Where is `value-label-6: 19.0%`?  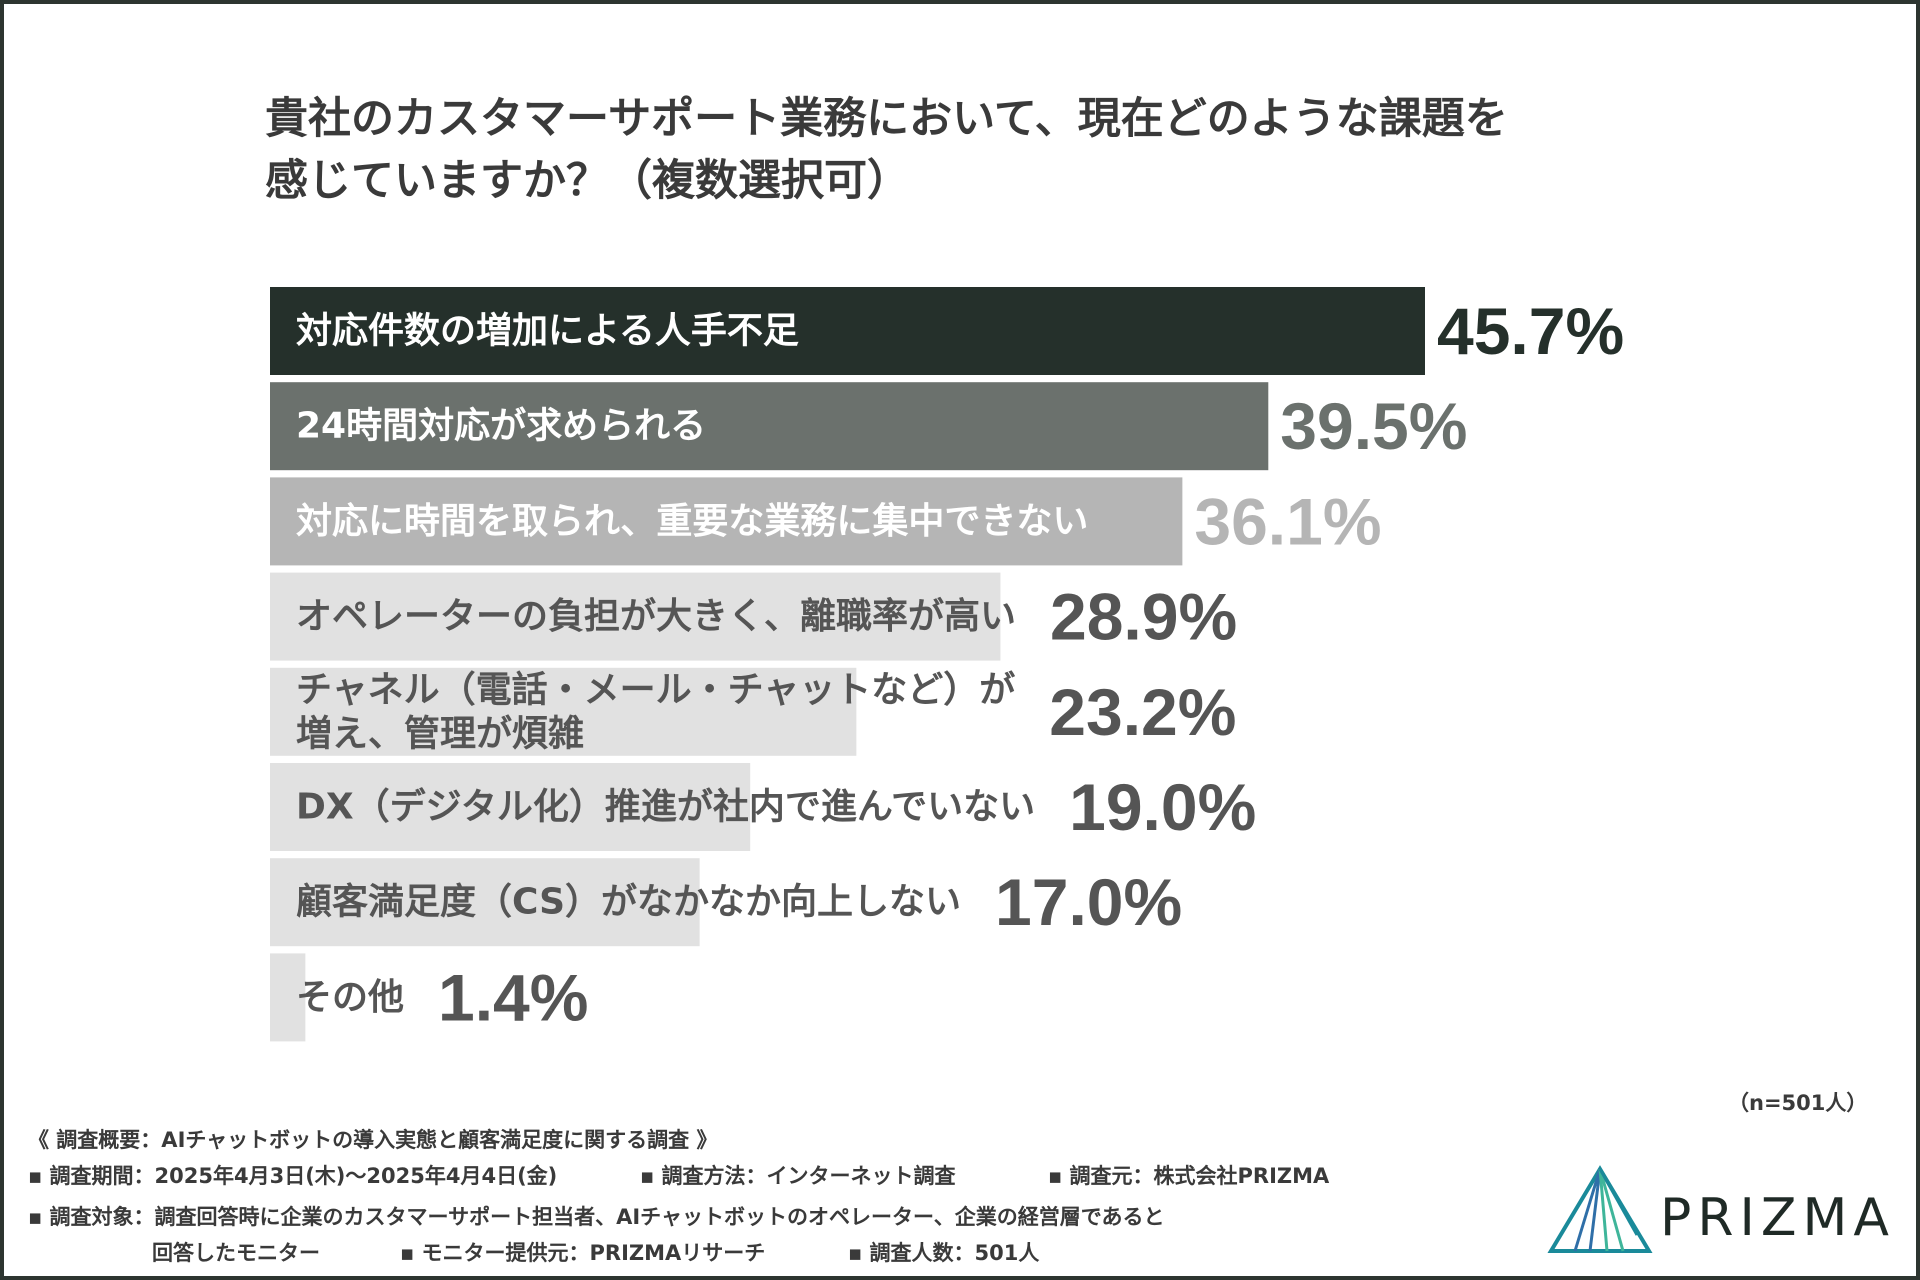 value-label-6: 19.0% is located at coordinates (1162, 807).